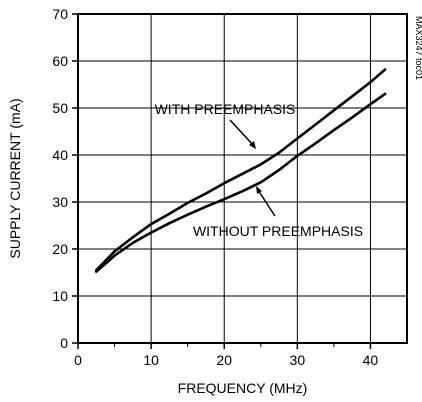 The width and height of the screenshot is (422, 402). What do you see at coordinates (259, 190) in the screenshot?
I see `arrowhead-without` at bounding box center [259, 190].